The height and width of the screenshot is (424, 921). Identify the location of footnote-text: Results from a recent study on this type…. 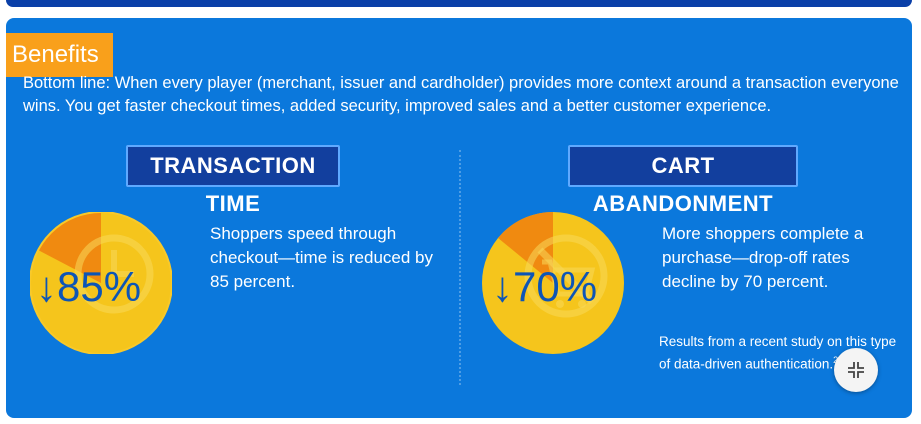
(778, 353).